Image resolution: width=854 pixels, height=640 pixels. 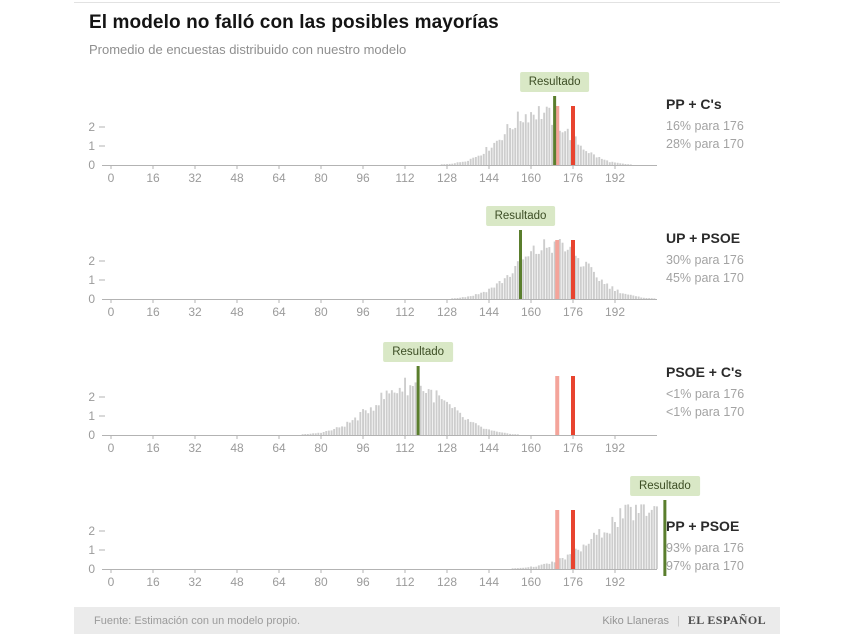 I want to click on source-note: Fuente: Estimación con un modelo propio., so click(x=197, y=620).